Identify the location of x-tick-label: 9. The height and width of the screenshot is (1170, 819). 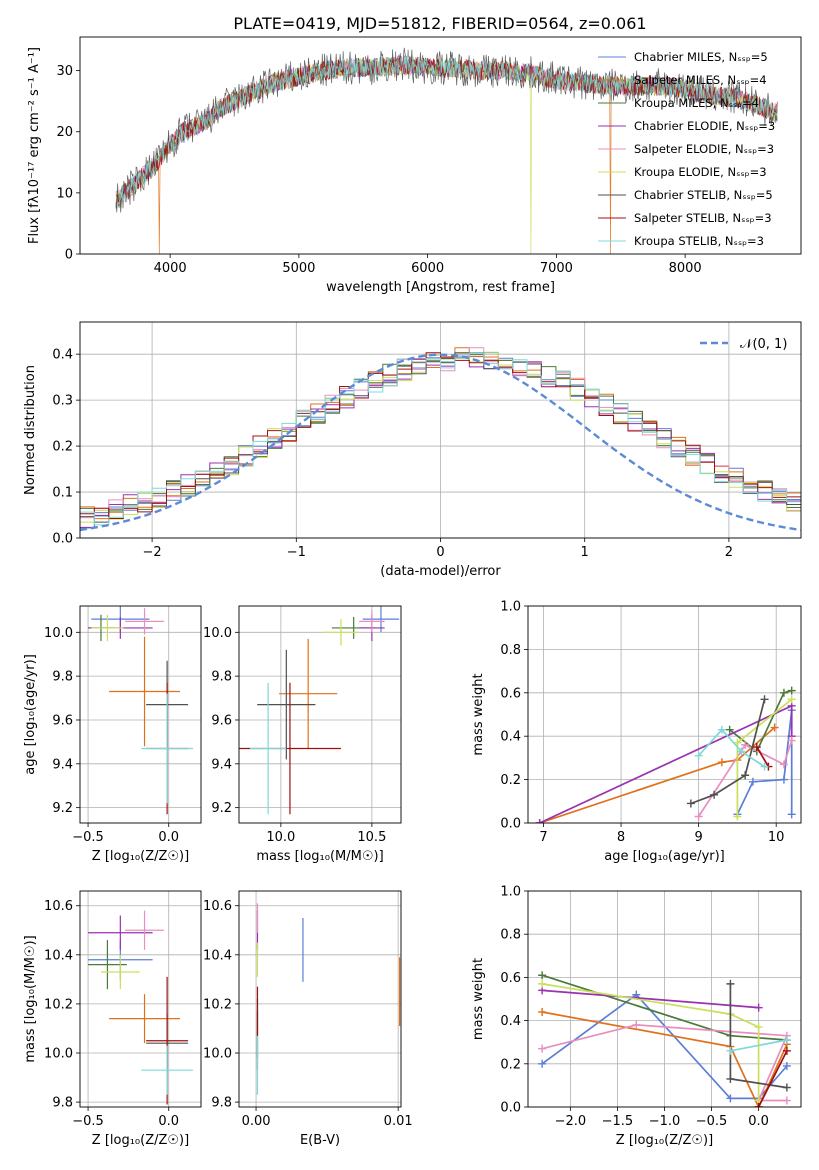
(698, 837).